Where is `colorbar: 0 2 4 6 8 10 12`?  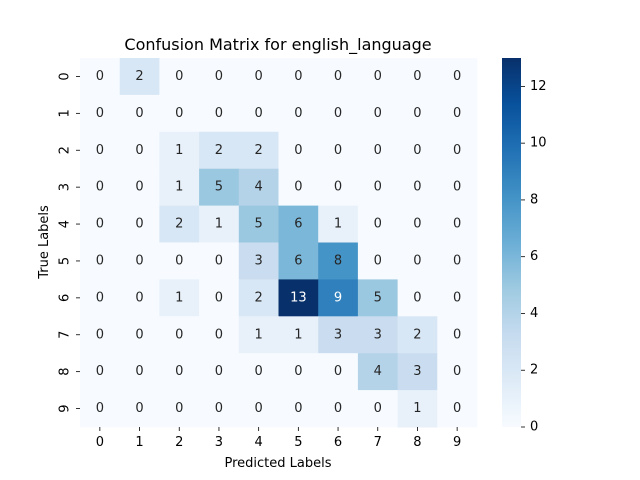
colorbar: 0 2 4 6 8 10 12 is located at coordinates (524, 246).